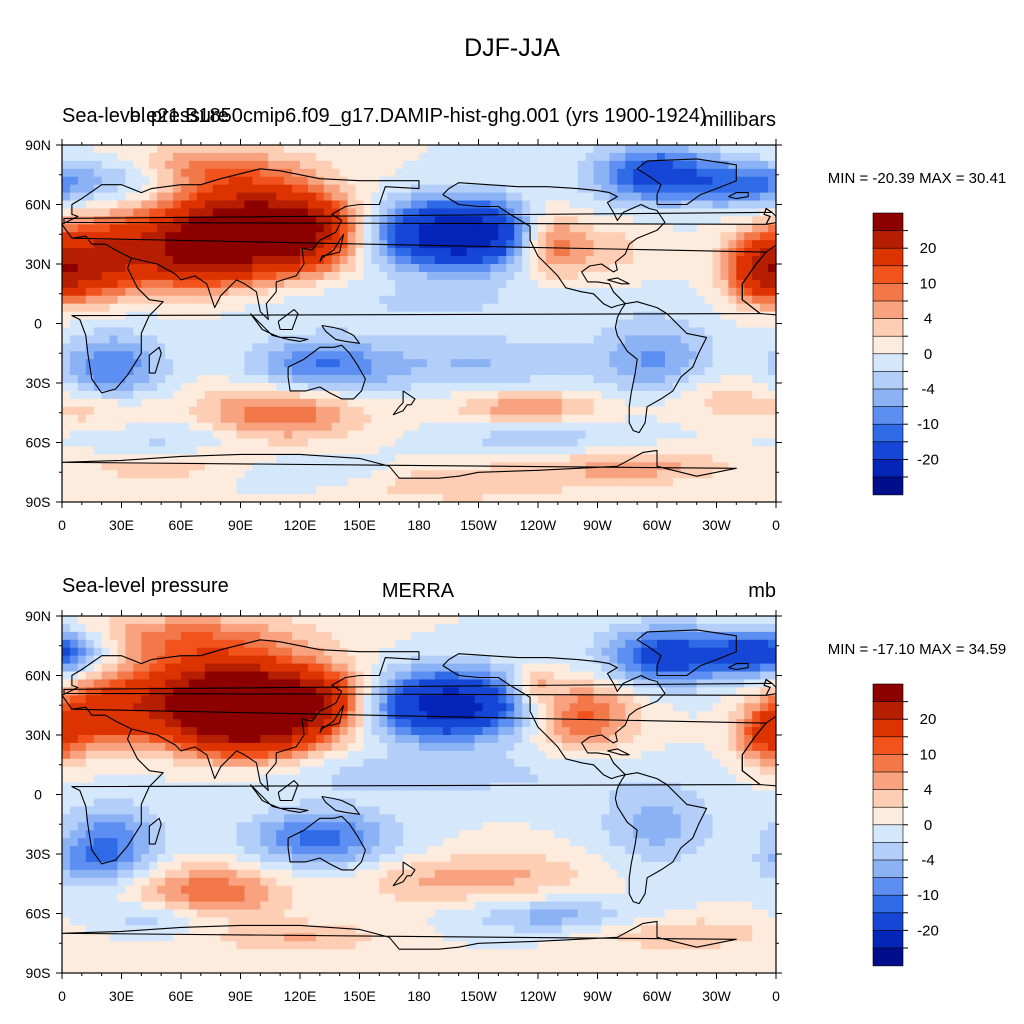 The width and height of the screenshot is (1024, 1024). Describe the element at coordinates (38, 264) in the screenshot. I see `lat-label: 30N` at that location.